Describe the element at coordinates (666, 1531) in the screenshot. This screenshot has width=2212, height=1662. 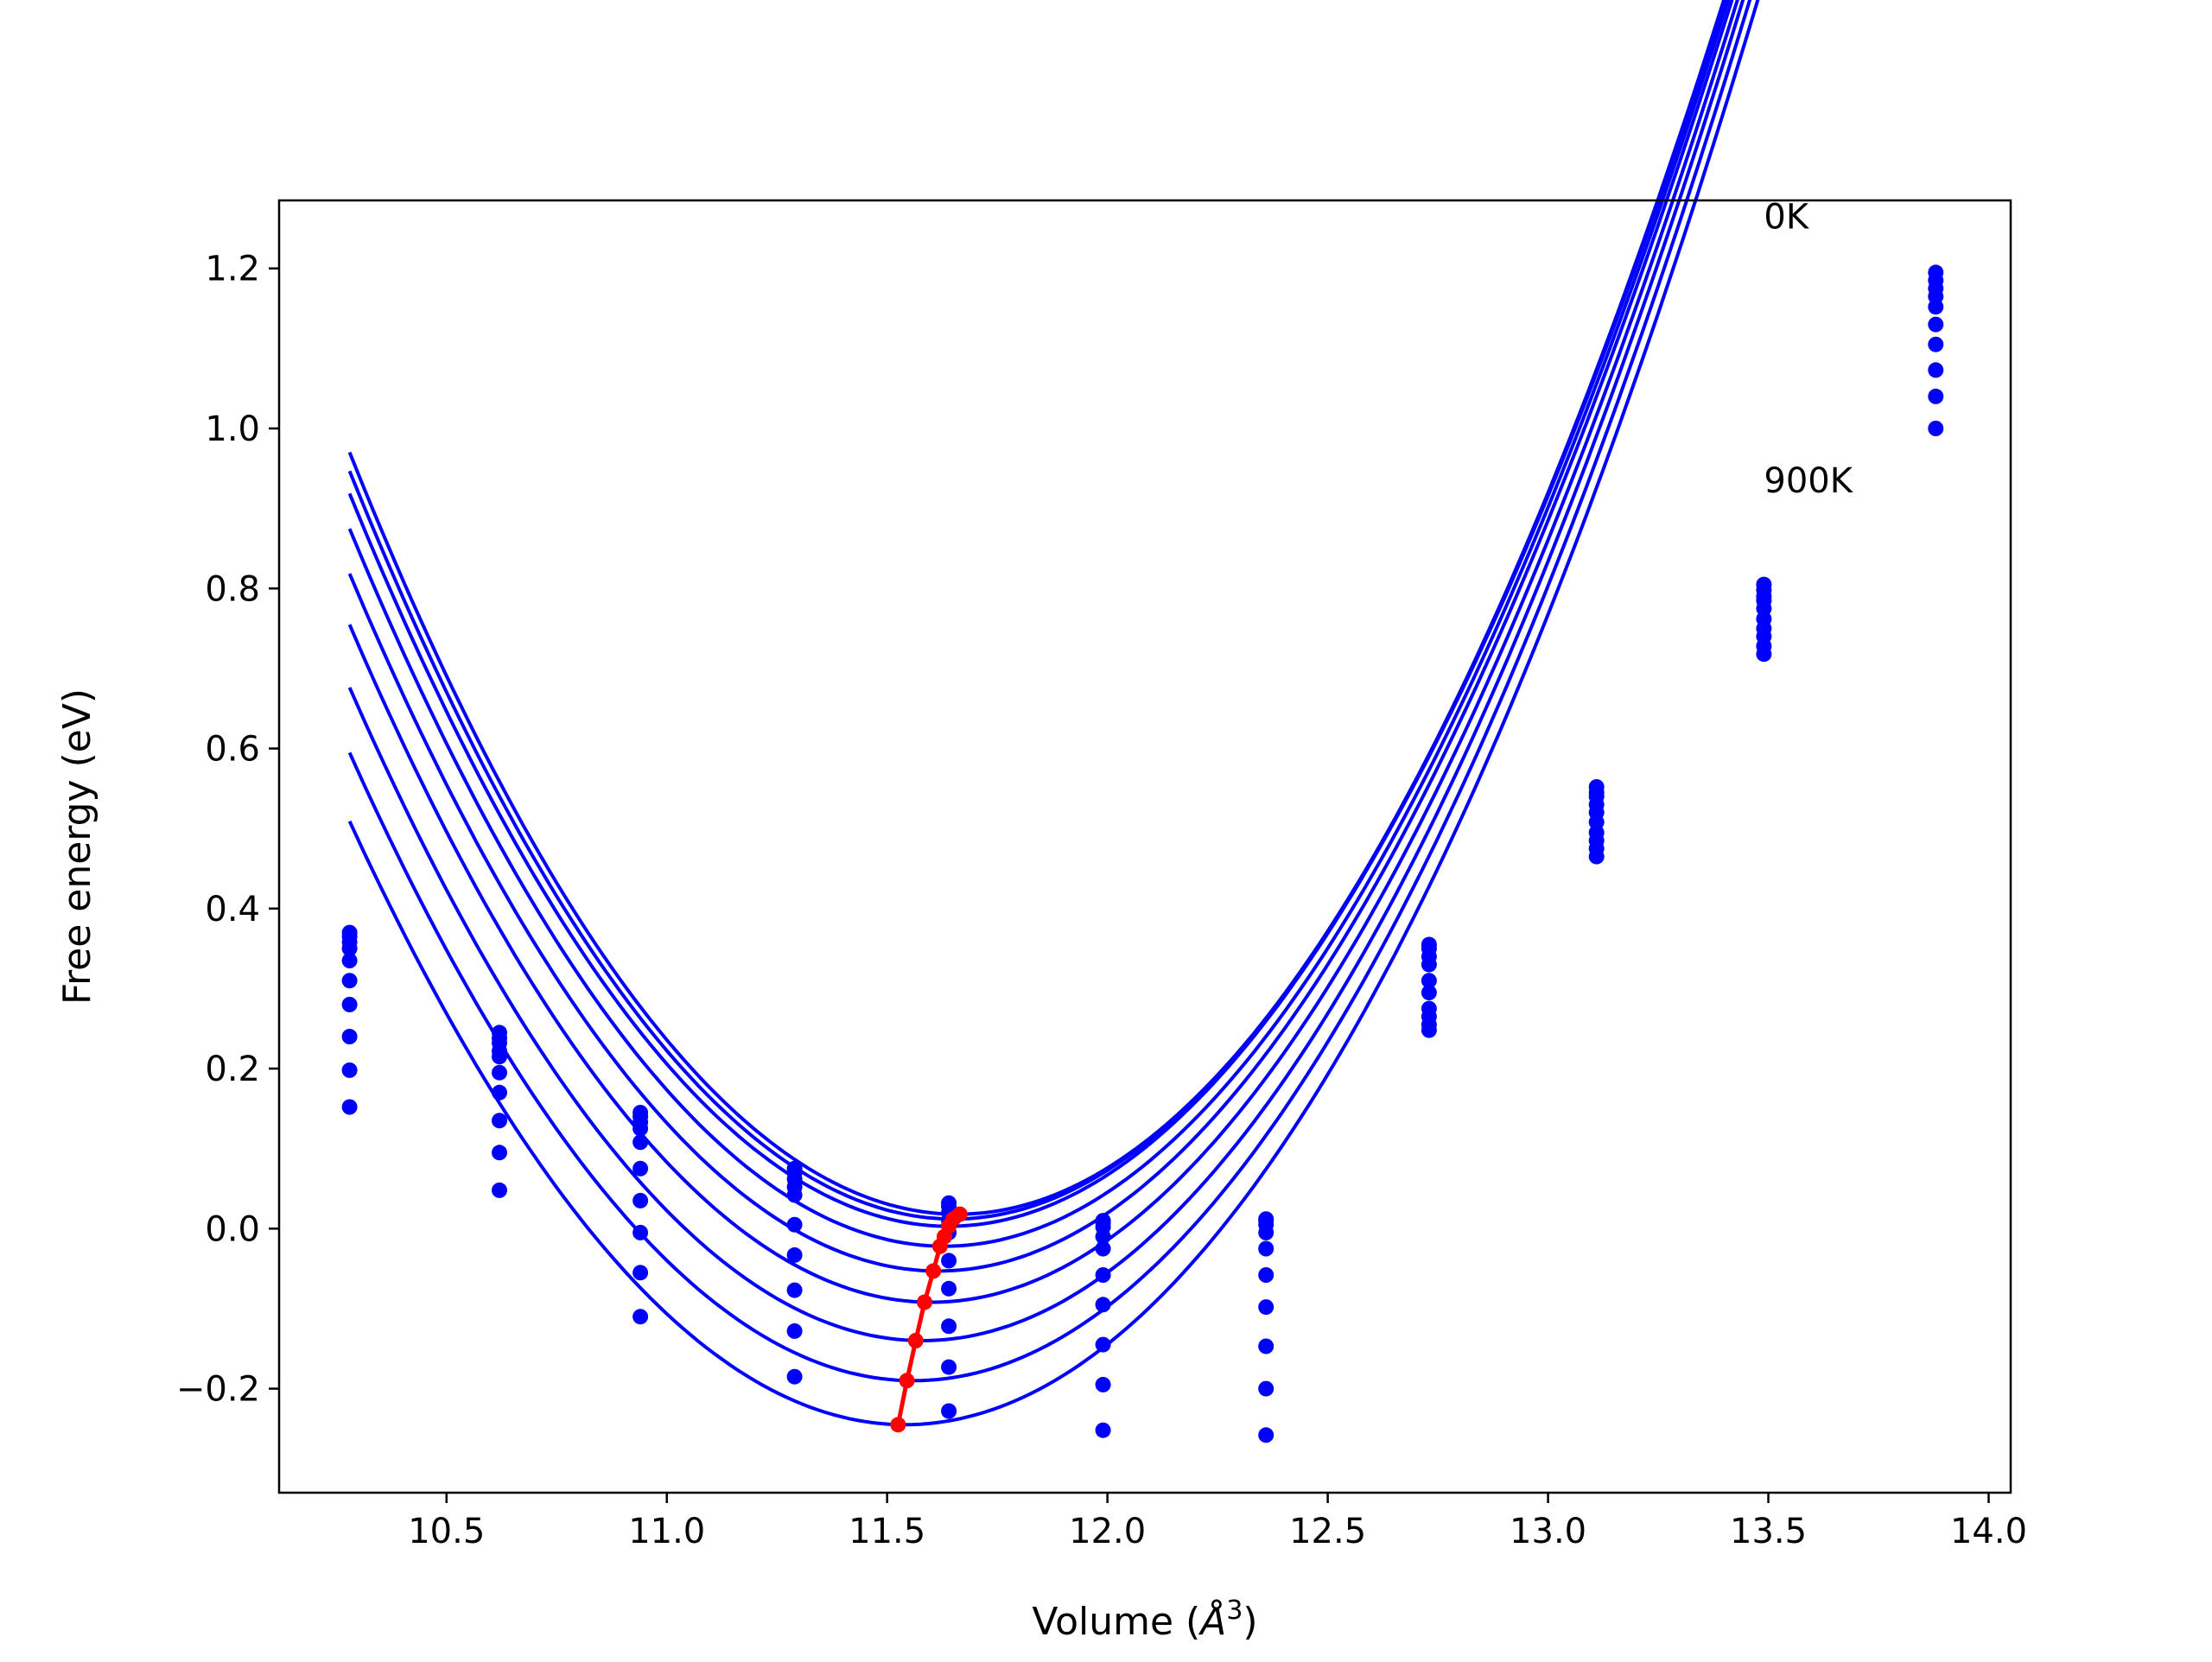
I see `x-tick-label: 11.0` at that location.